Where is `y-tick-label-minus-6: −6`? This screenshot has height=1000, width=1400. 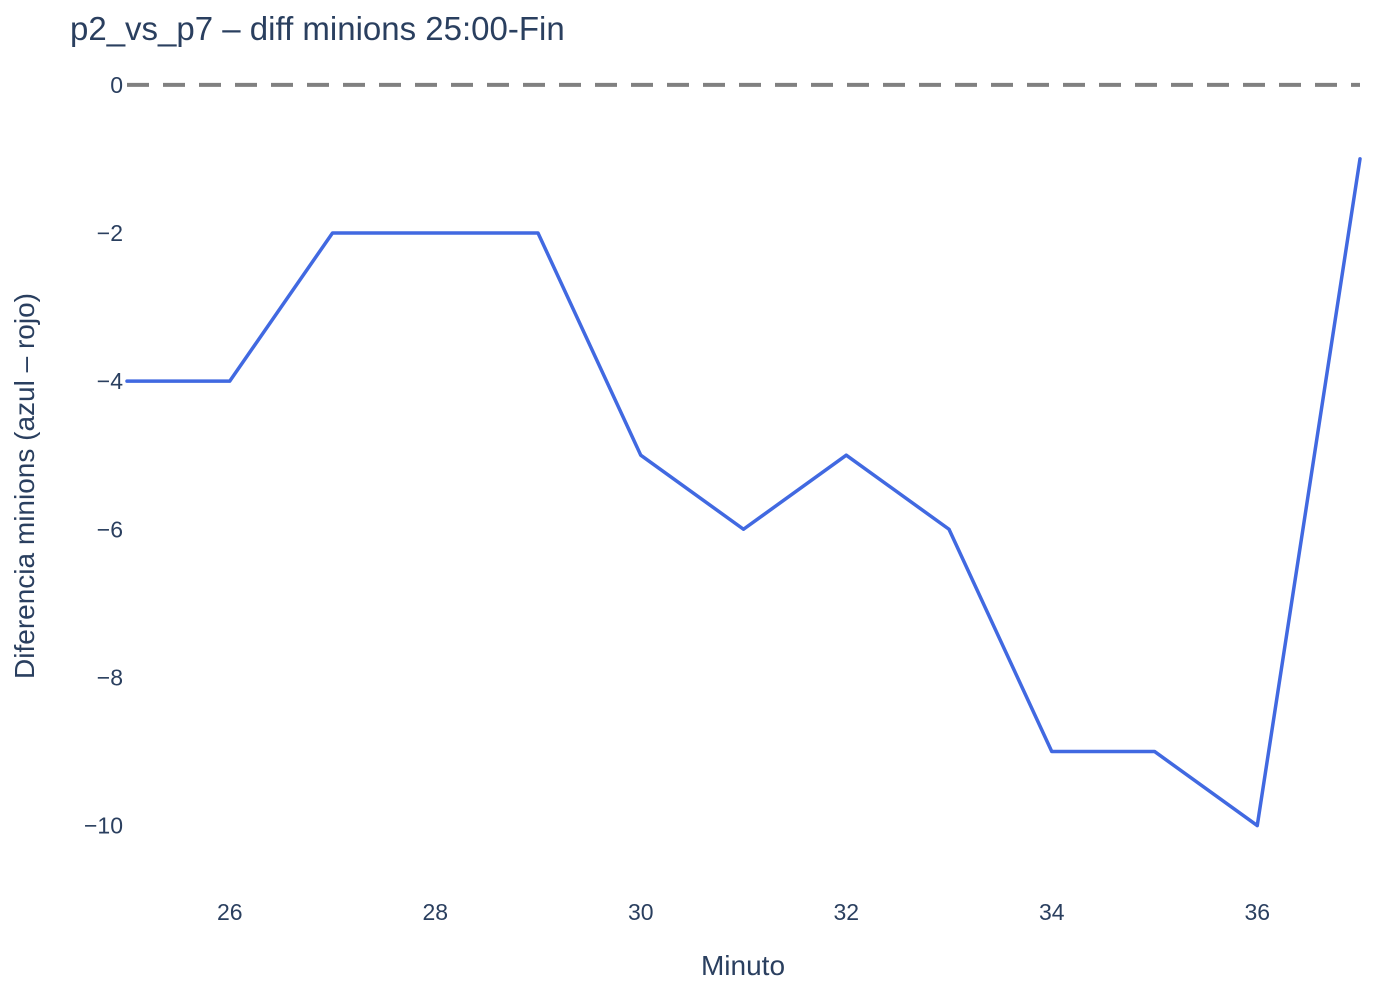
y-tick-label-minus-6: −6 is located at coordinates (110, 529).